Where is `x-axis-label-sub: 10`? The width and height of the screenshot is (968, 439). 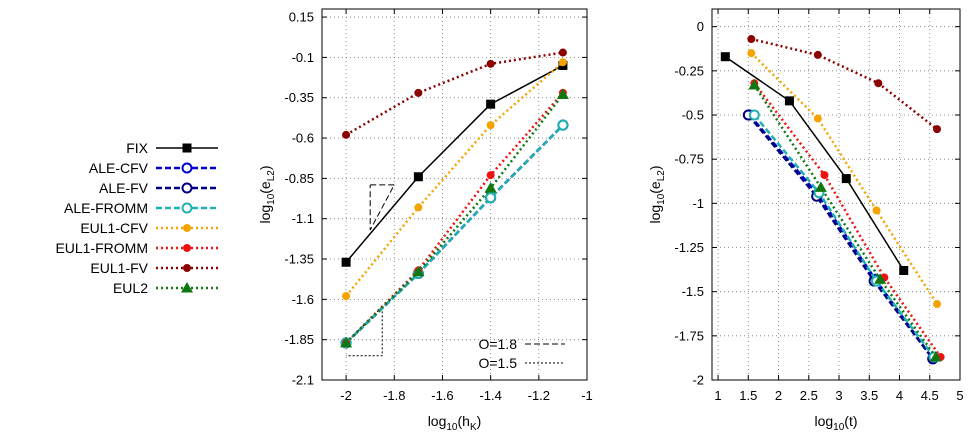
x-axis-label-sub: 10 is located at coordinates (839, 427).